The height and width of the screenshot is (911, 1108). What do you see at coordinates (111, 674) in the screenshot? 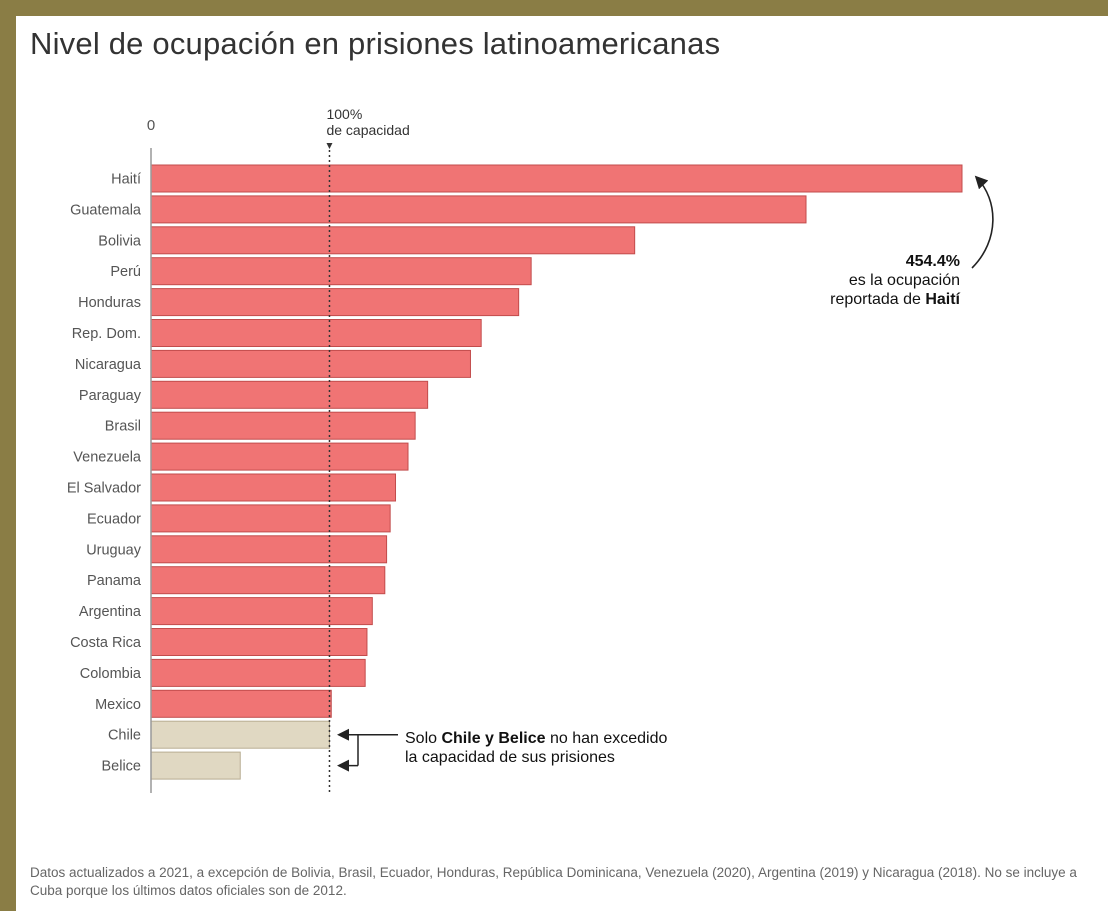
I see `category-label-16: Colombia` at bounding box center [111, 674].